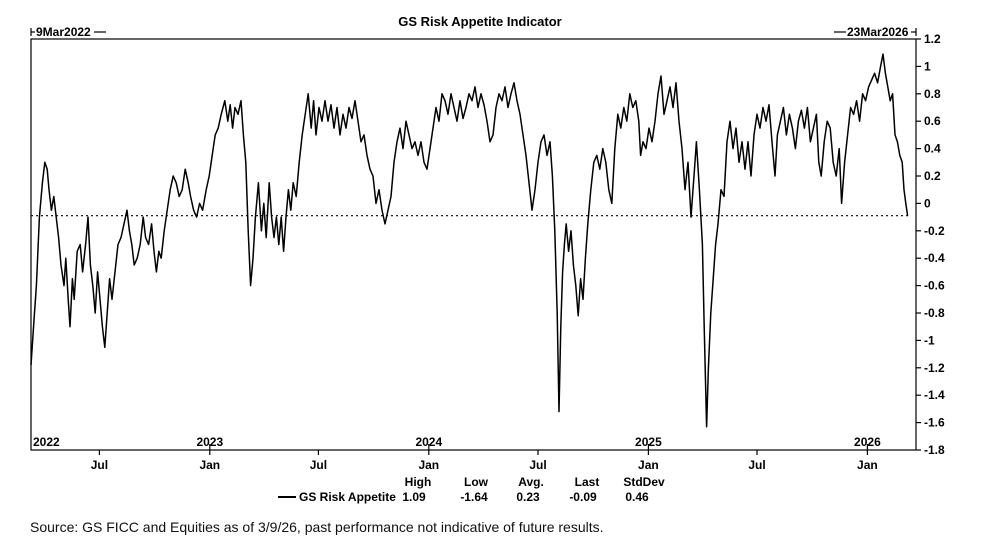  Describe the element at coordinates (932, 121) in the screenshot. I see `y-tick-label: 0.6` at that location.